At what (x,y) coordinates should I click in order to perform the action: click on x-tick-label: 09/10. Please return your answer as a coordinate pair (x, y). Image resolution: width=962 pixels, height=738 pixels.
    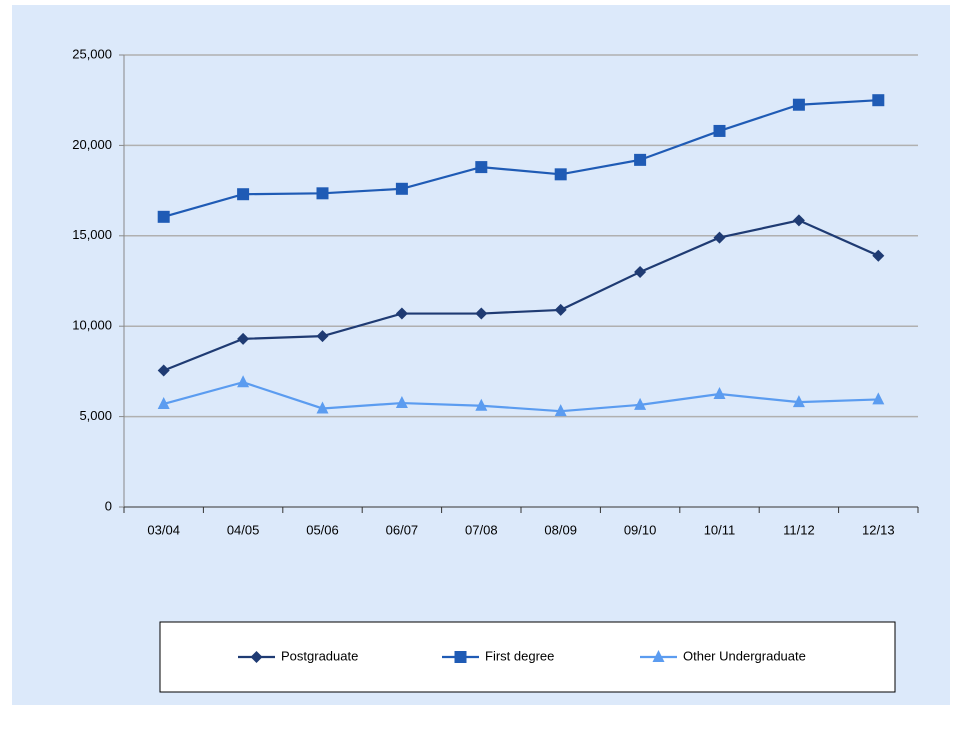
    Looking at the image, I should click on (640, 529).